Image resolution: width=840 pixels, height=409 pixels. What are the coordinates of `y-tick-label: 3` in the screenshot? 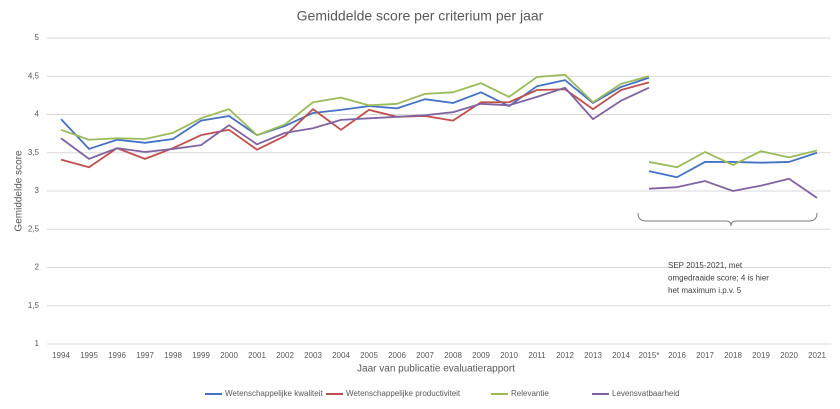 It's located at (37, 190).